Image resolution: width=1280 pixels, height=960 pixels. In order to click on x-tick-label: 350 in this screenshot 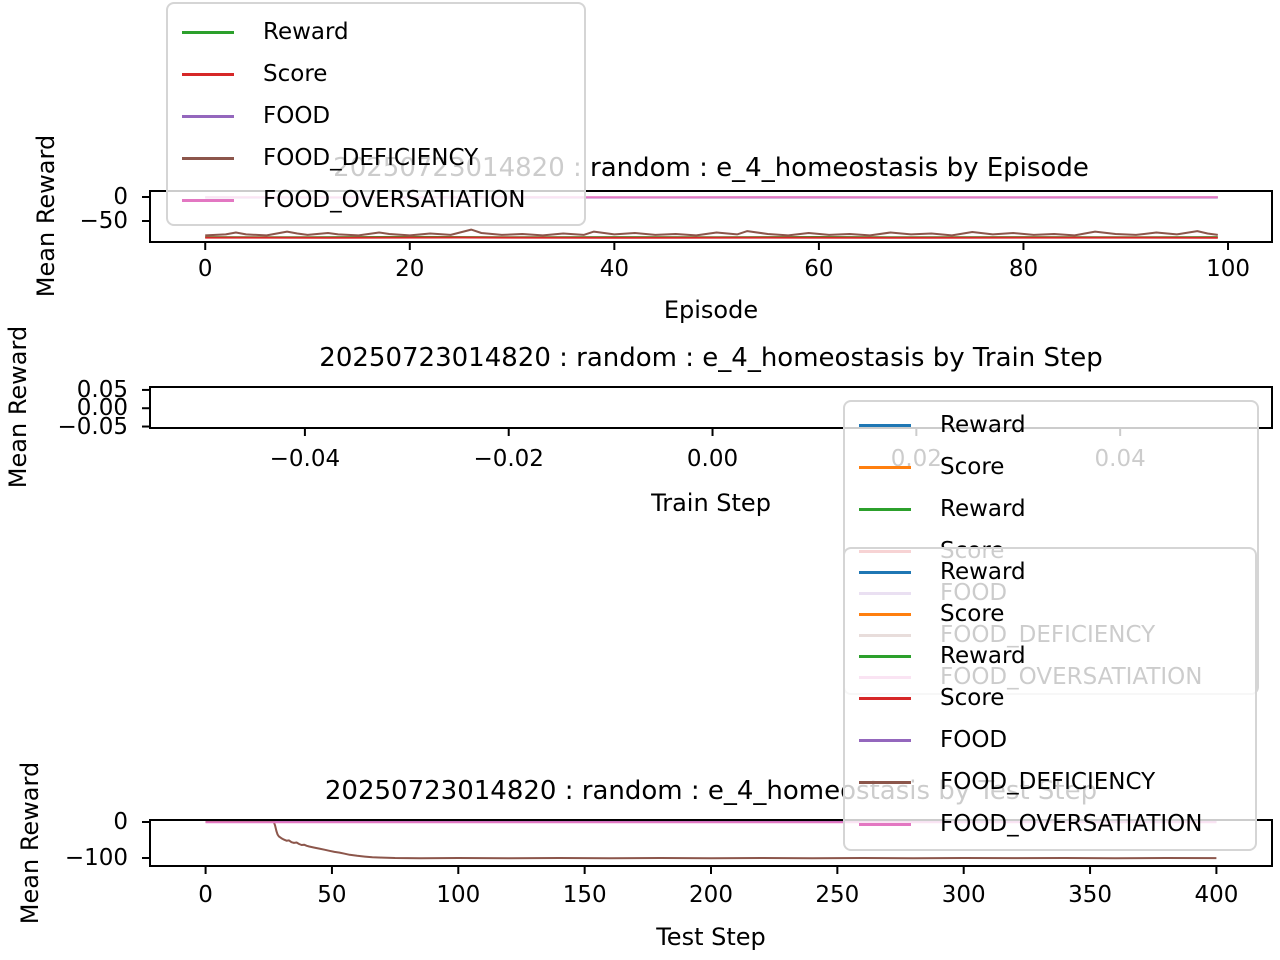, I will do `click(1090, 895)`.